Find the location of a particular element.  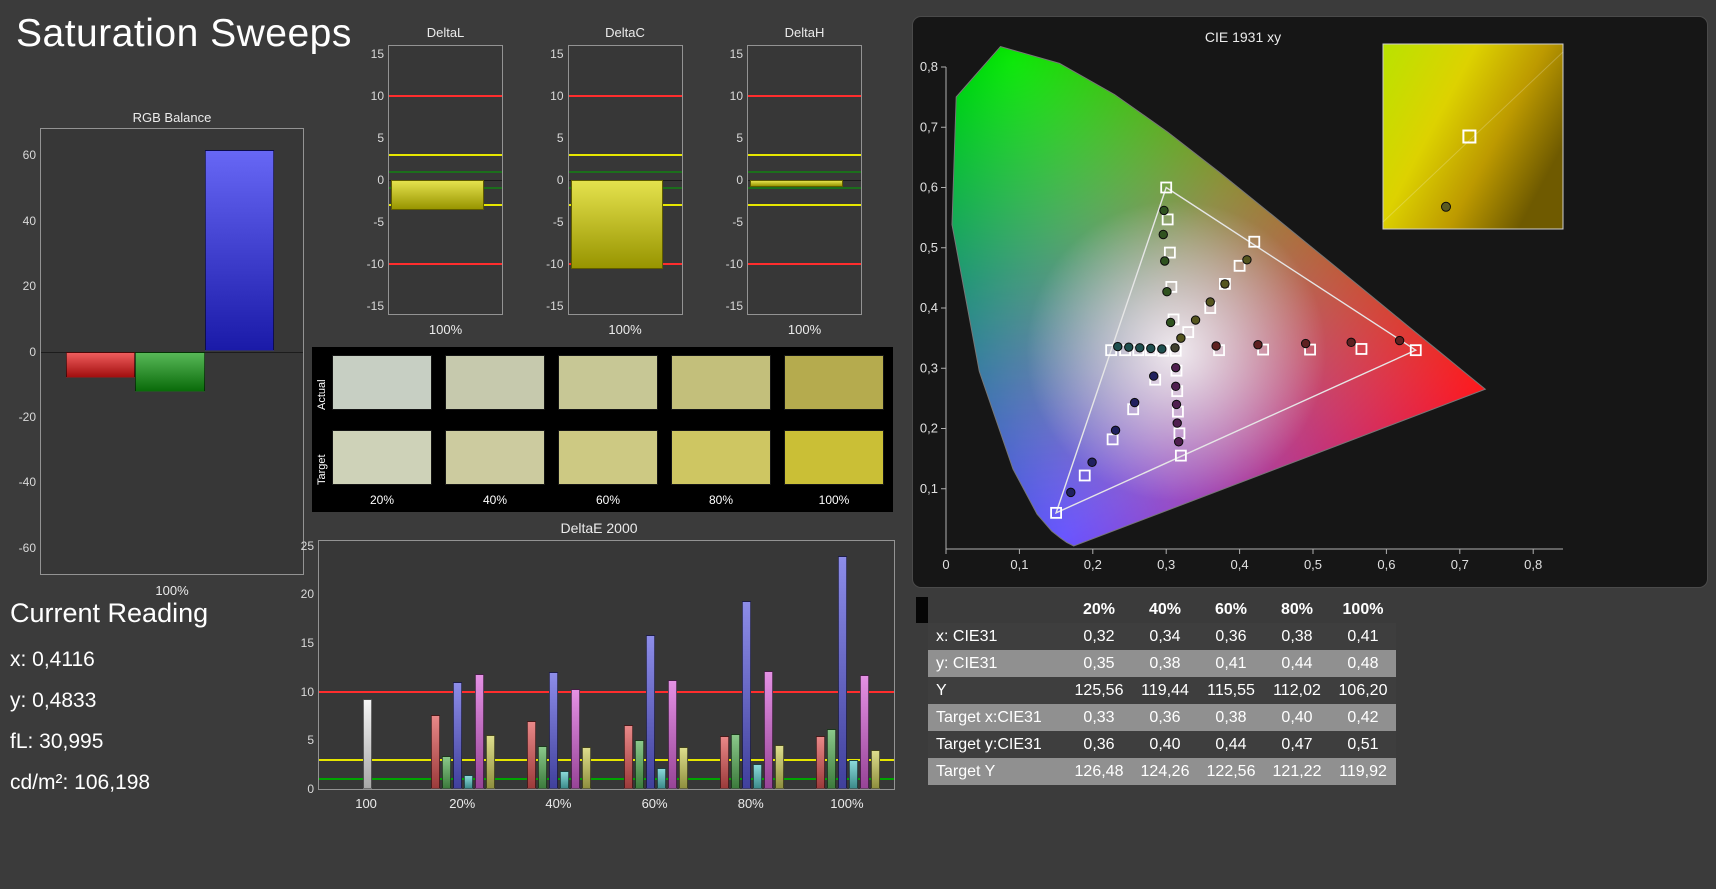

target-marker-blue is located at coordinates (1112, 439).